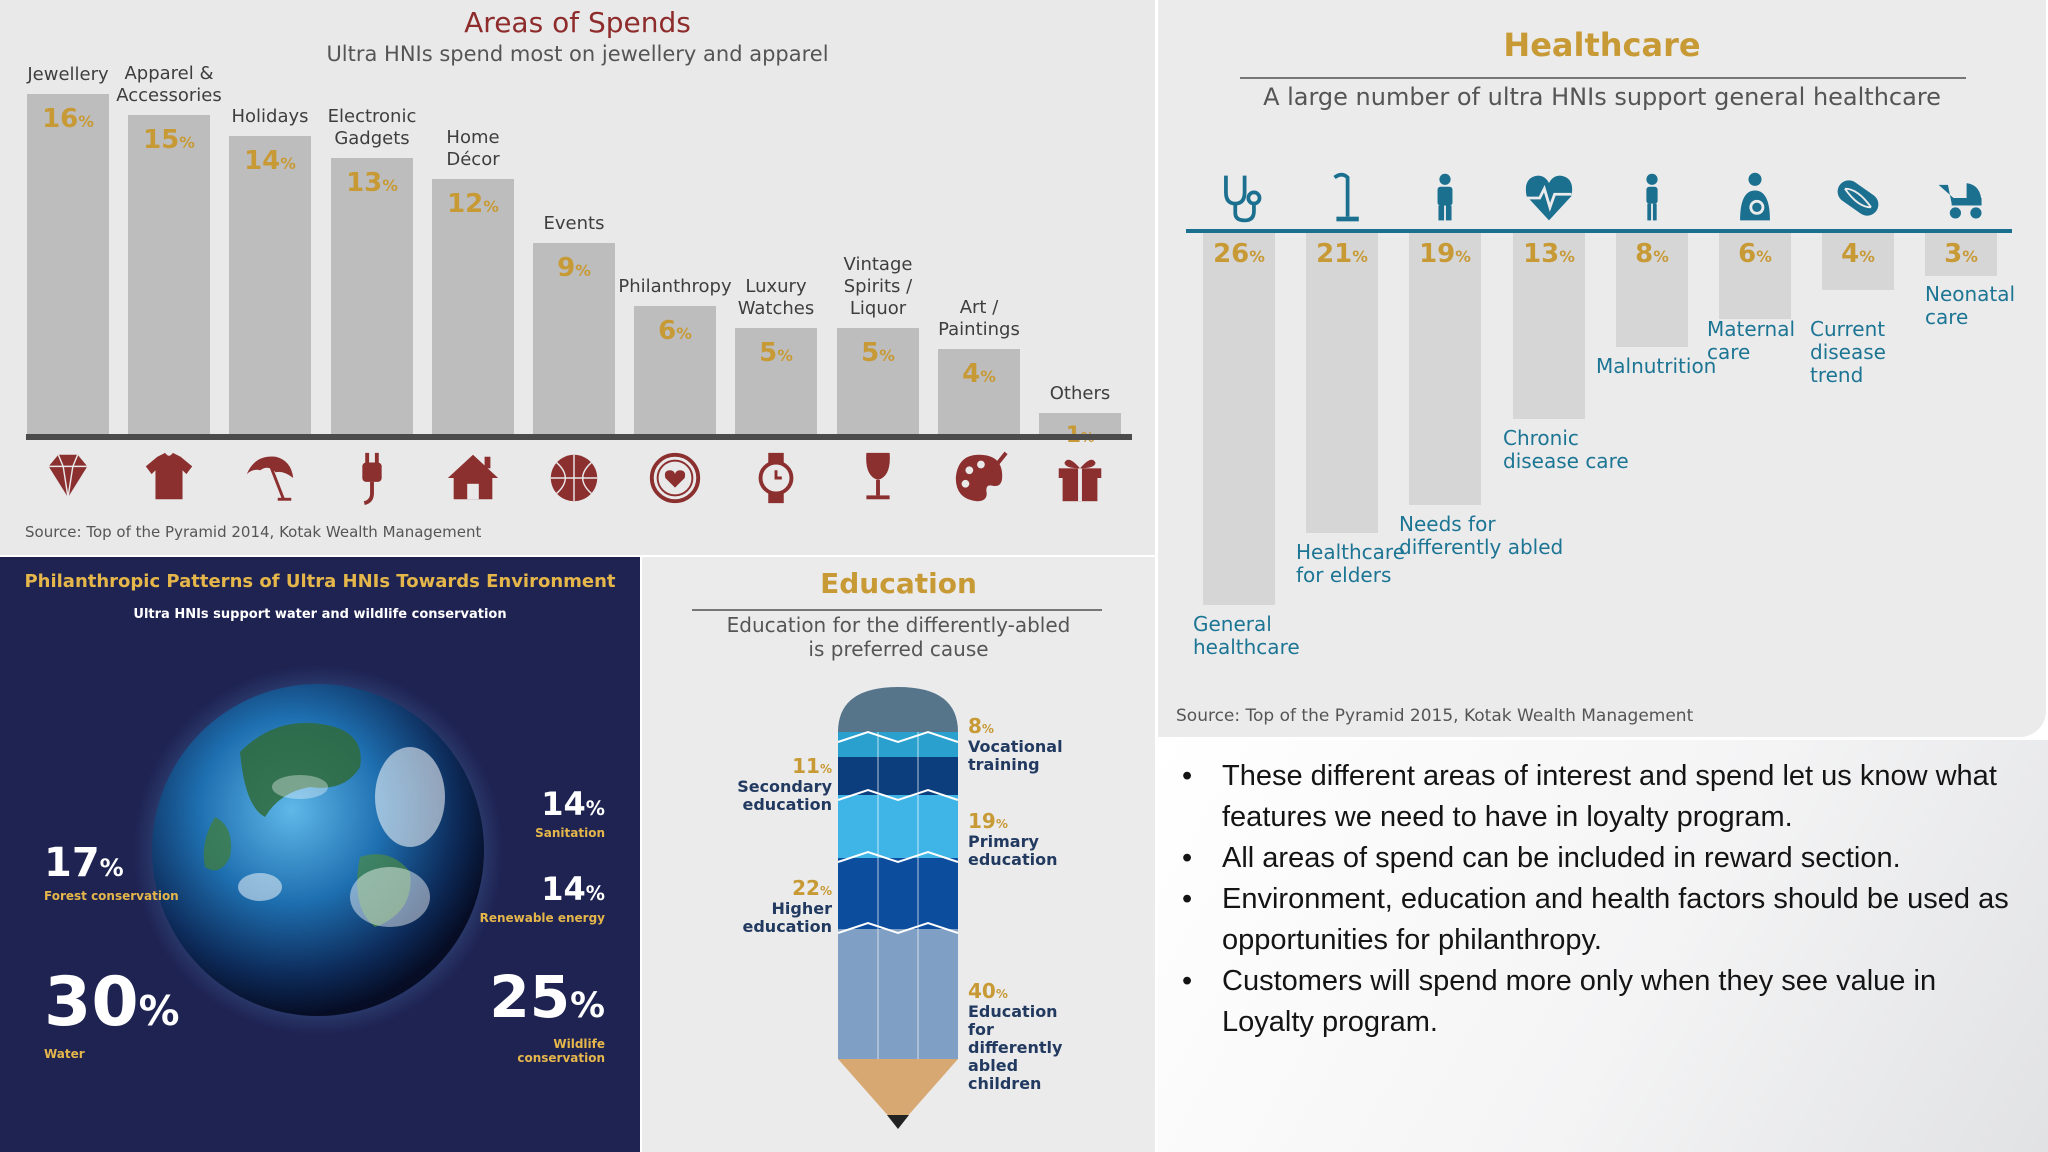  What do you see at coordinates (169, 73) in the screenshot?
I see `spends-category-line: Apparel &` at bounding box center [169, 73].